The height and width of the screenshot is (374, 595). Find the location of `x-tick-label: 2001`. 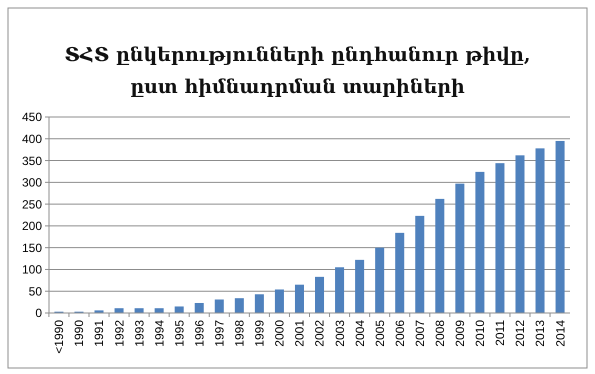

x-tick-label: 2001 is located at coordinates (299, 333).